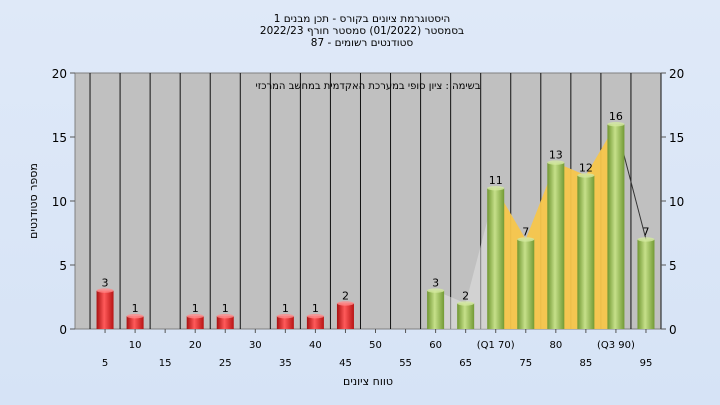 Image resolution: width=720 pixels, height=405 pixels. Describe the element at coordinates (33, 201) in the screenshot. I see `y-axis-label: מספר סטודנטים` at that location.